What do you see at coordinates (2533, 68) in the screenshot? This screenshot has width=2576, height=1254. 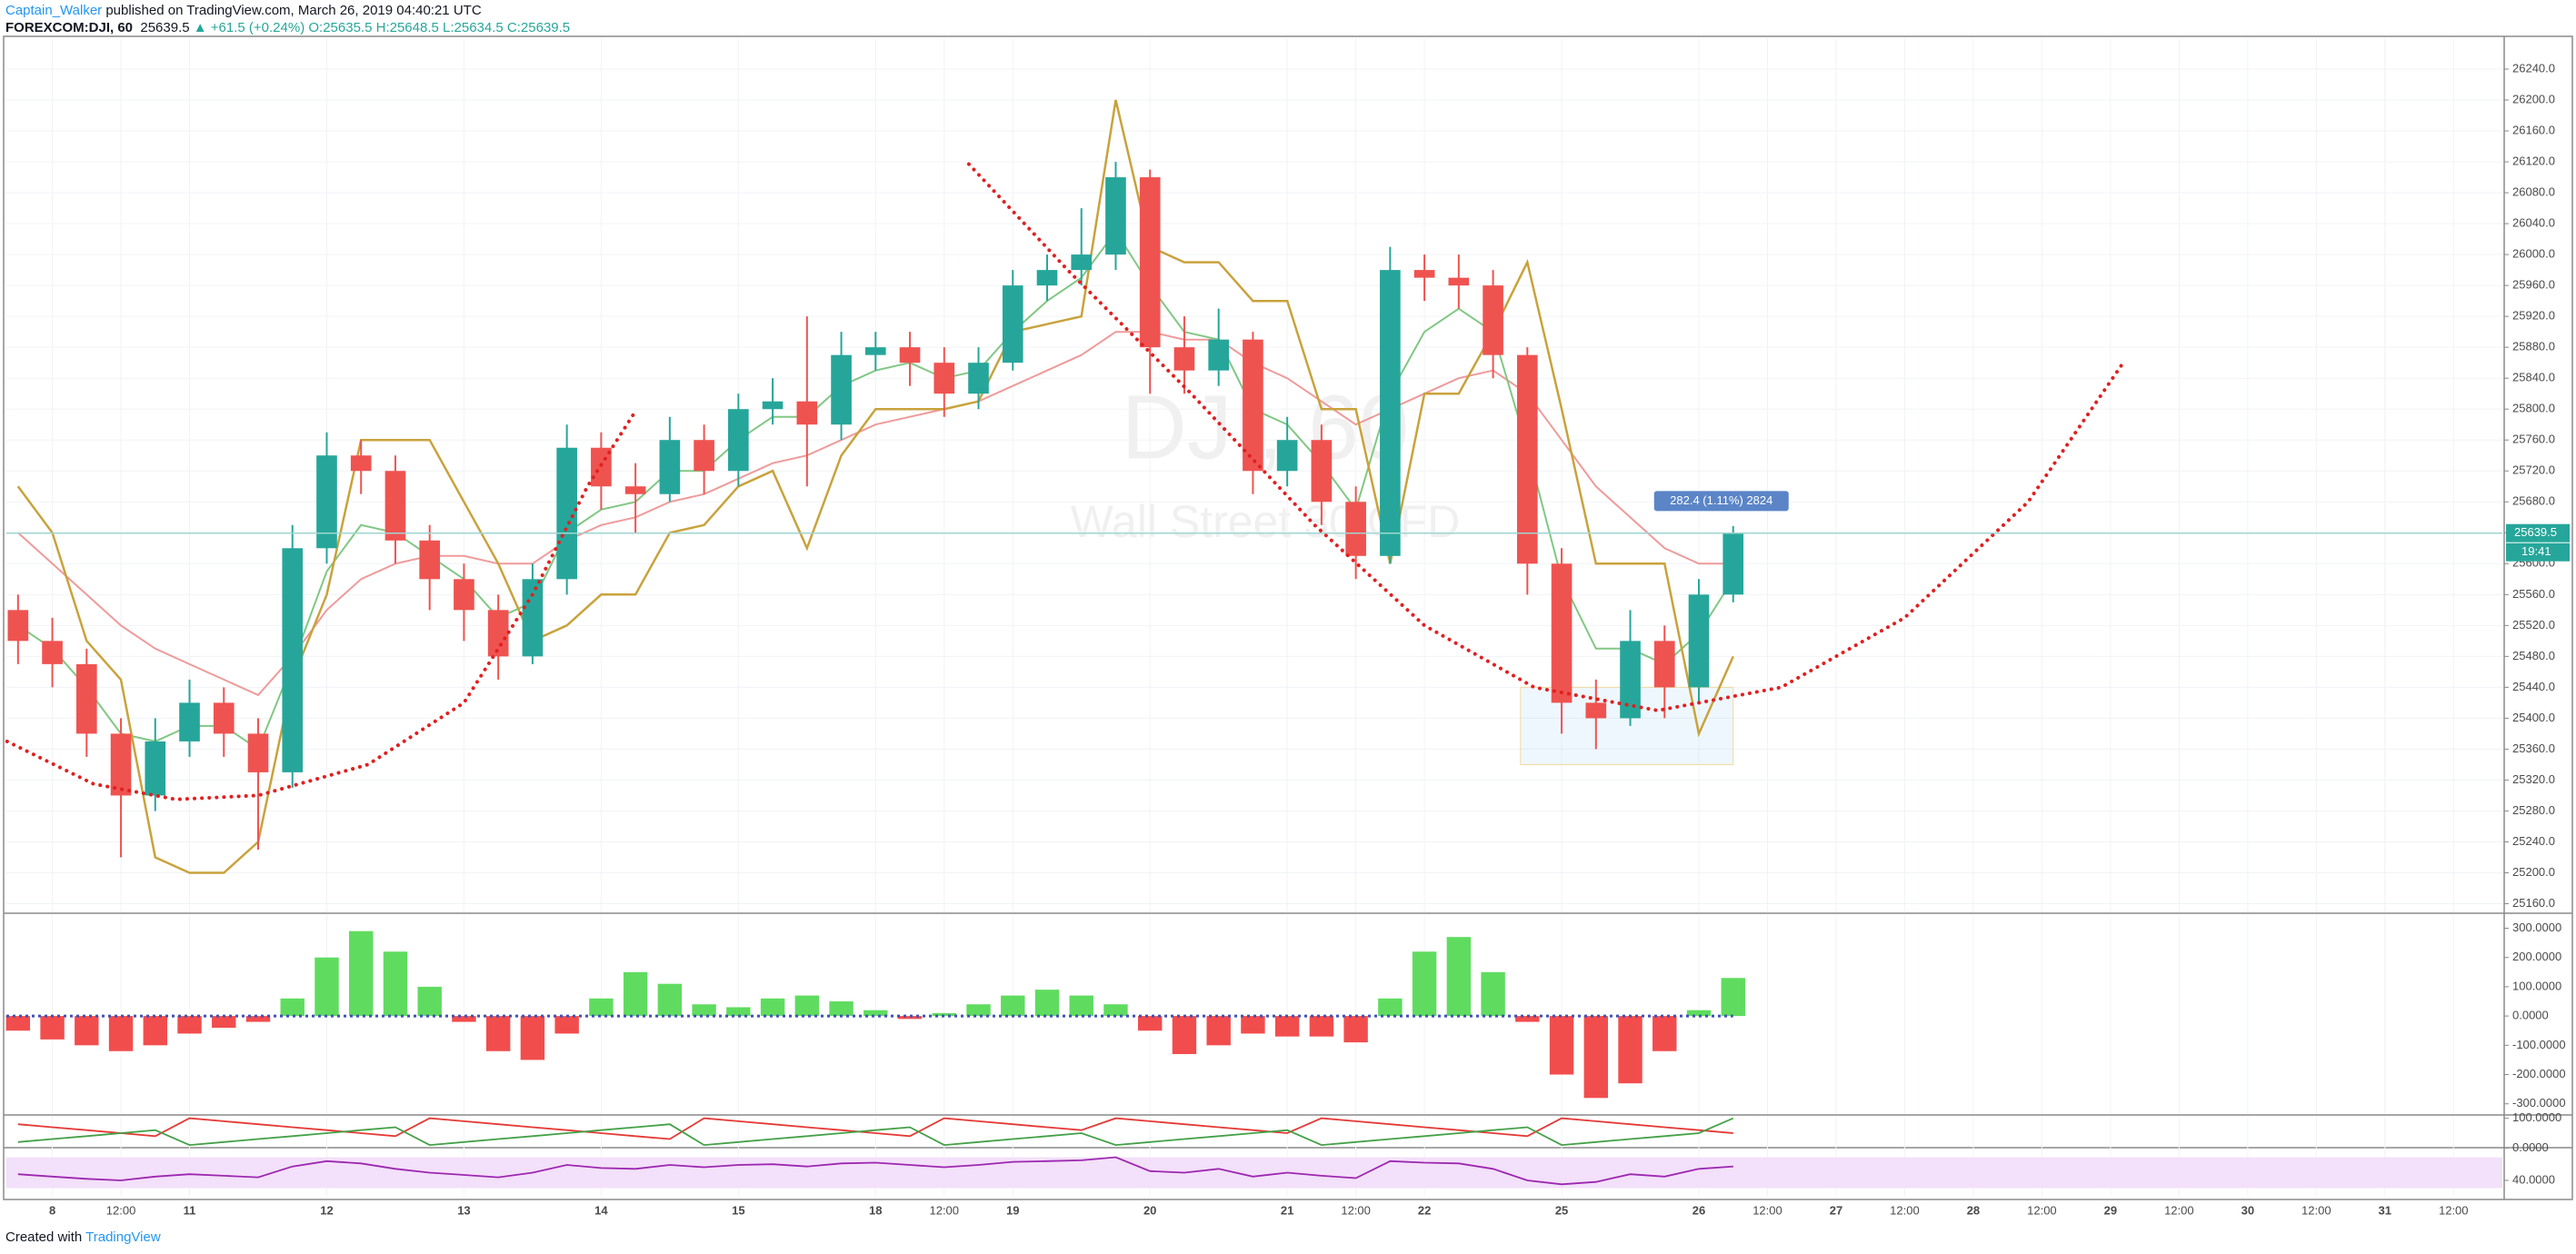 I see `y-tick-label: 26240.0` at bounding box center [2533, 68].